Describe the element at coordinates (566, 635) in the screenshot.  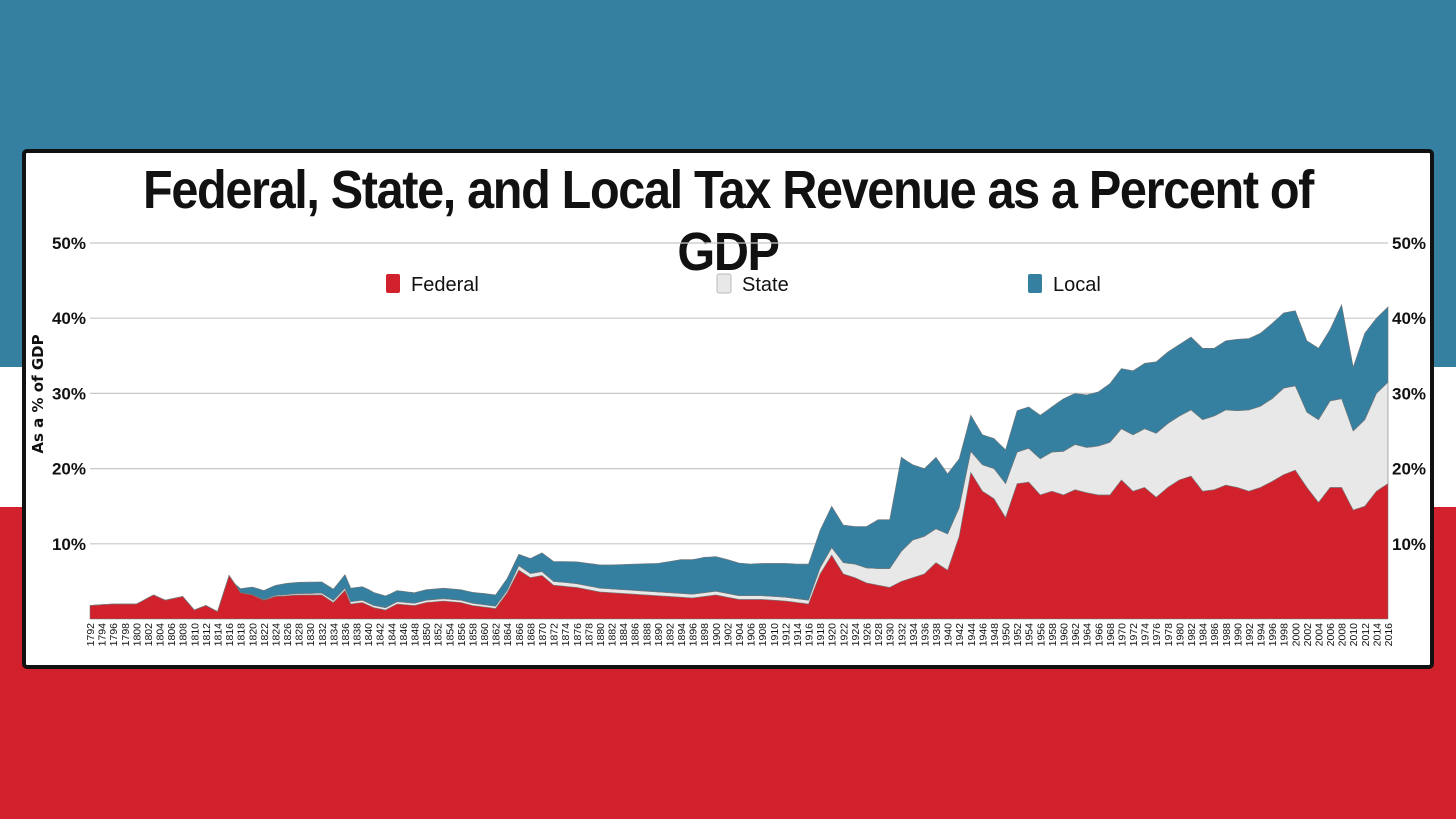
I see `x-tick-label: 1874` at that location.